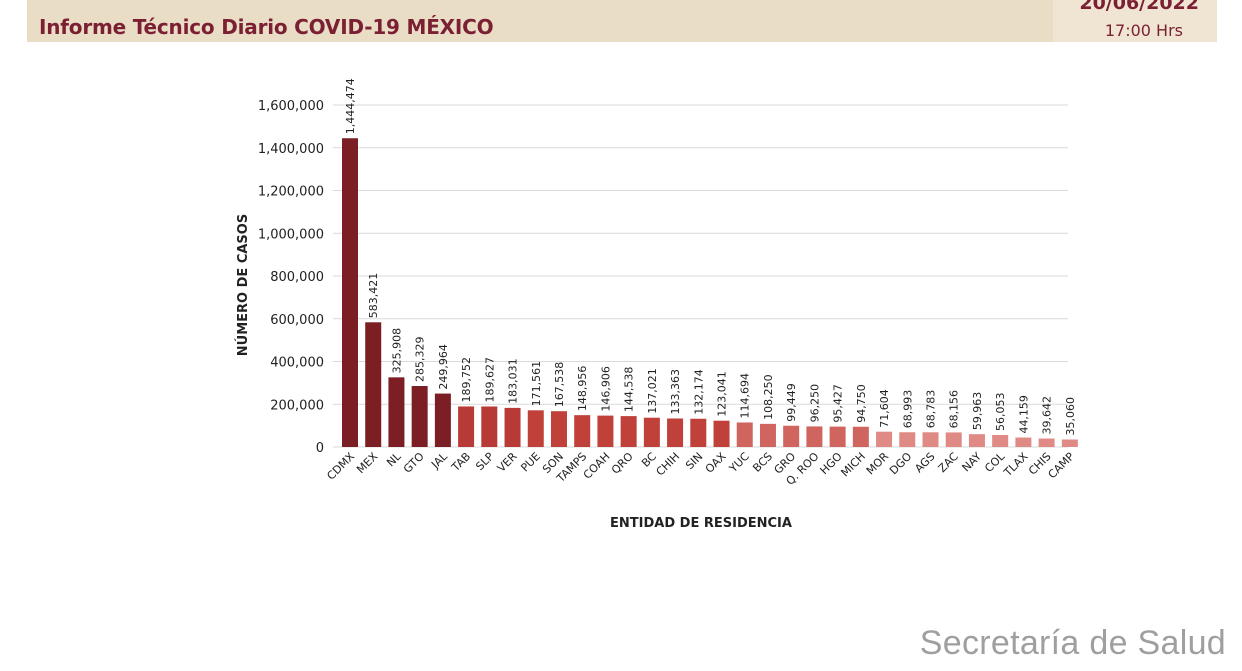 The width and height of the screenshot is (1242, 671). I want to click on bar-value-label: 114,694, so click(745, 396).